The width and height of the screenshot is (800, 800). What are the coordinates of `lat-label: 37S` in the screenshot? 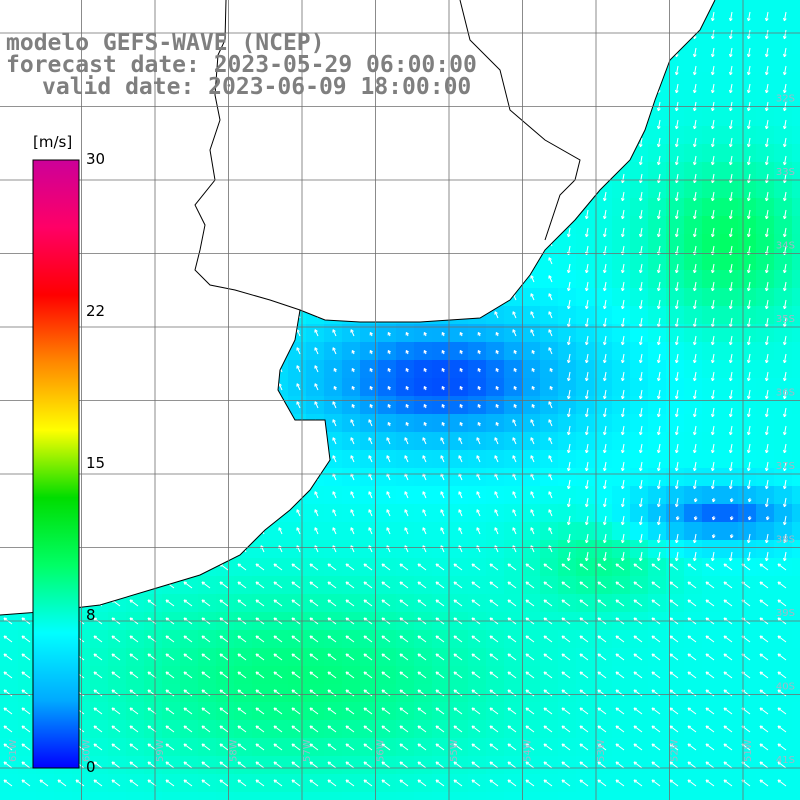 It's located at (785, 466).